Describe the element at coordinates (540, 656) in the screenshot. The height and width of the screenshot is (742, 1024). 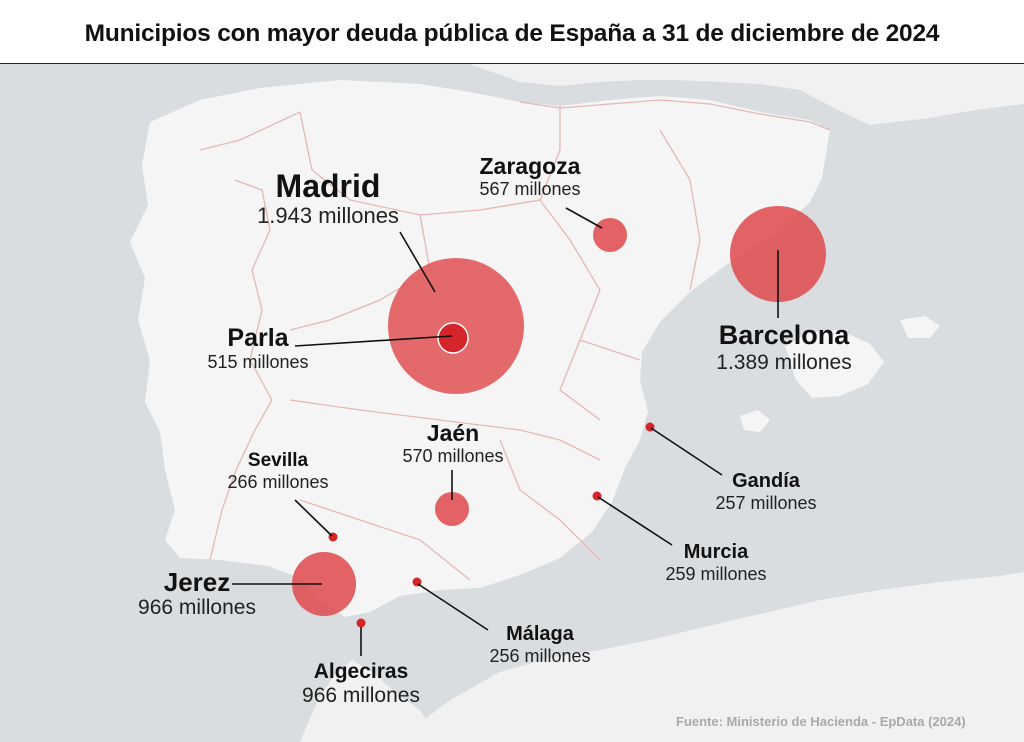
I see `city-value: 256 millones` at that location.